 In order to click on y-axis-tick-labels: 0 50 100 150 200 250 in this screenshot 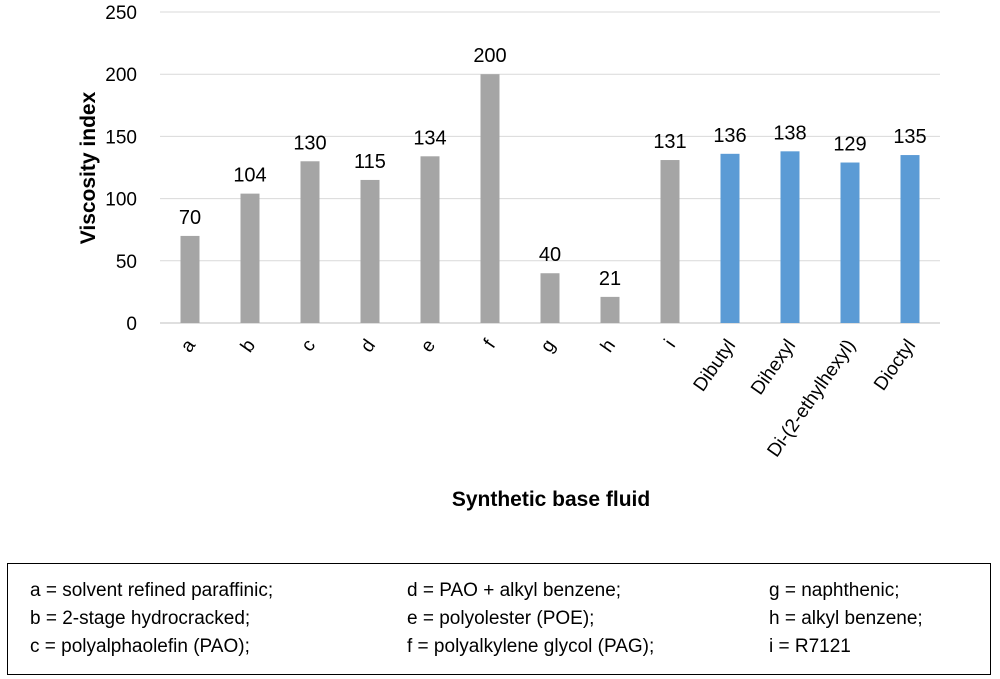, I will do `click(121, 169)`.